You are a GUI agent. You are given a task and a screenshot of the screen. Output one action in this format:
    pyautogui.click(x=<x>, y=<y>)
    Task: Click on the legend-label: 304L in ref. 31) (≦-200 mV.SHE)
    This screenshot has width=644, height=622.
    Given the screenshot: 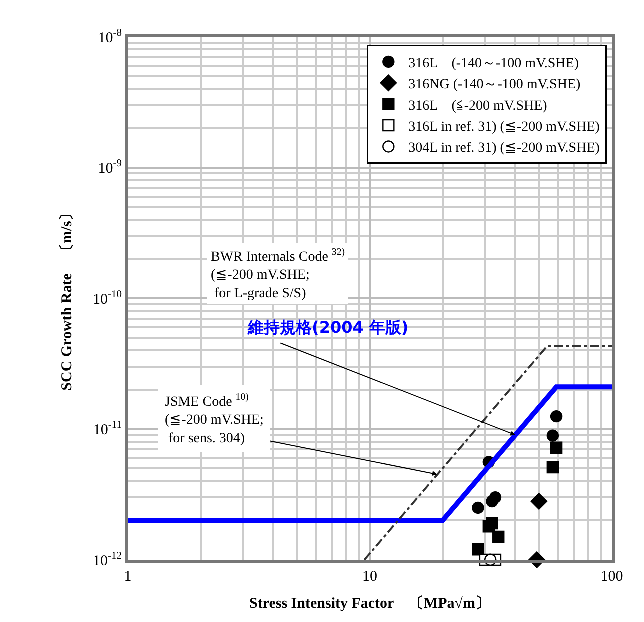 What is the action you would take?
    pyautogui.click(x=504, y=148)
    